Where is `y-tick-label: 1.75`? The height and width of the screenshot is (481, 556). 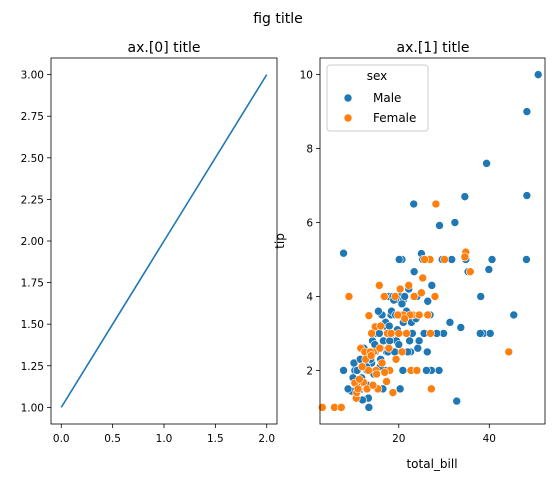
y-tick-label: 1.75 is located at coordinates (32, 284).